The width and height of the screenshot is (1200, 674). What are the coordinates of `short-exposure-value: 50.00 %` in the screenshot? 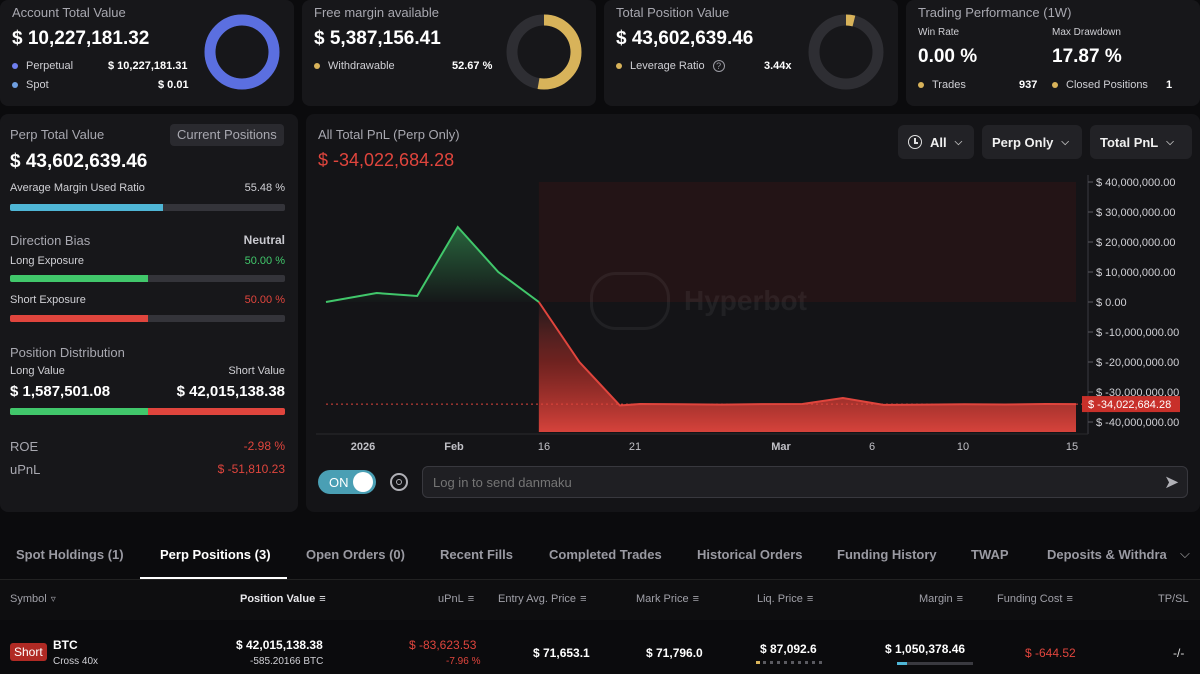 It's located at (264, 300).